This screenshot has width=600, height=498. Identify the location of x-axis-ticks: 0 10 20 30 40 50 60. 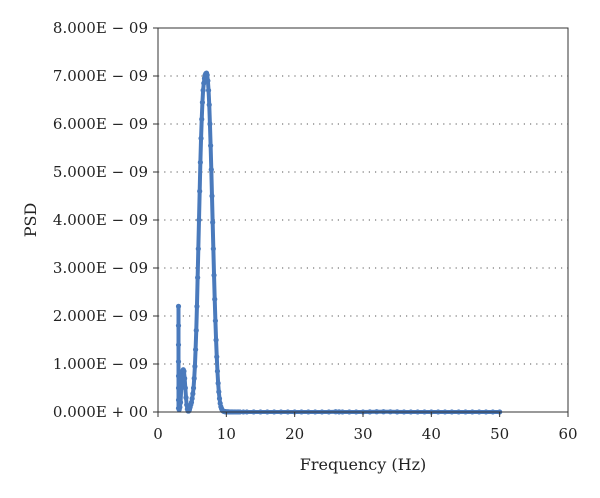
(365, 427).